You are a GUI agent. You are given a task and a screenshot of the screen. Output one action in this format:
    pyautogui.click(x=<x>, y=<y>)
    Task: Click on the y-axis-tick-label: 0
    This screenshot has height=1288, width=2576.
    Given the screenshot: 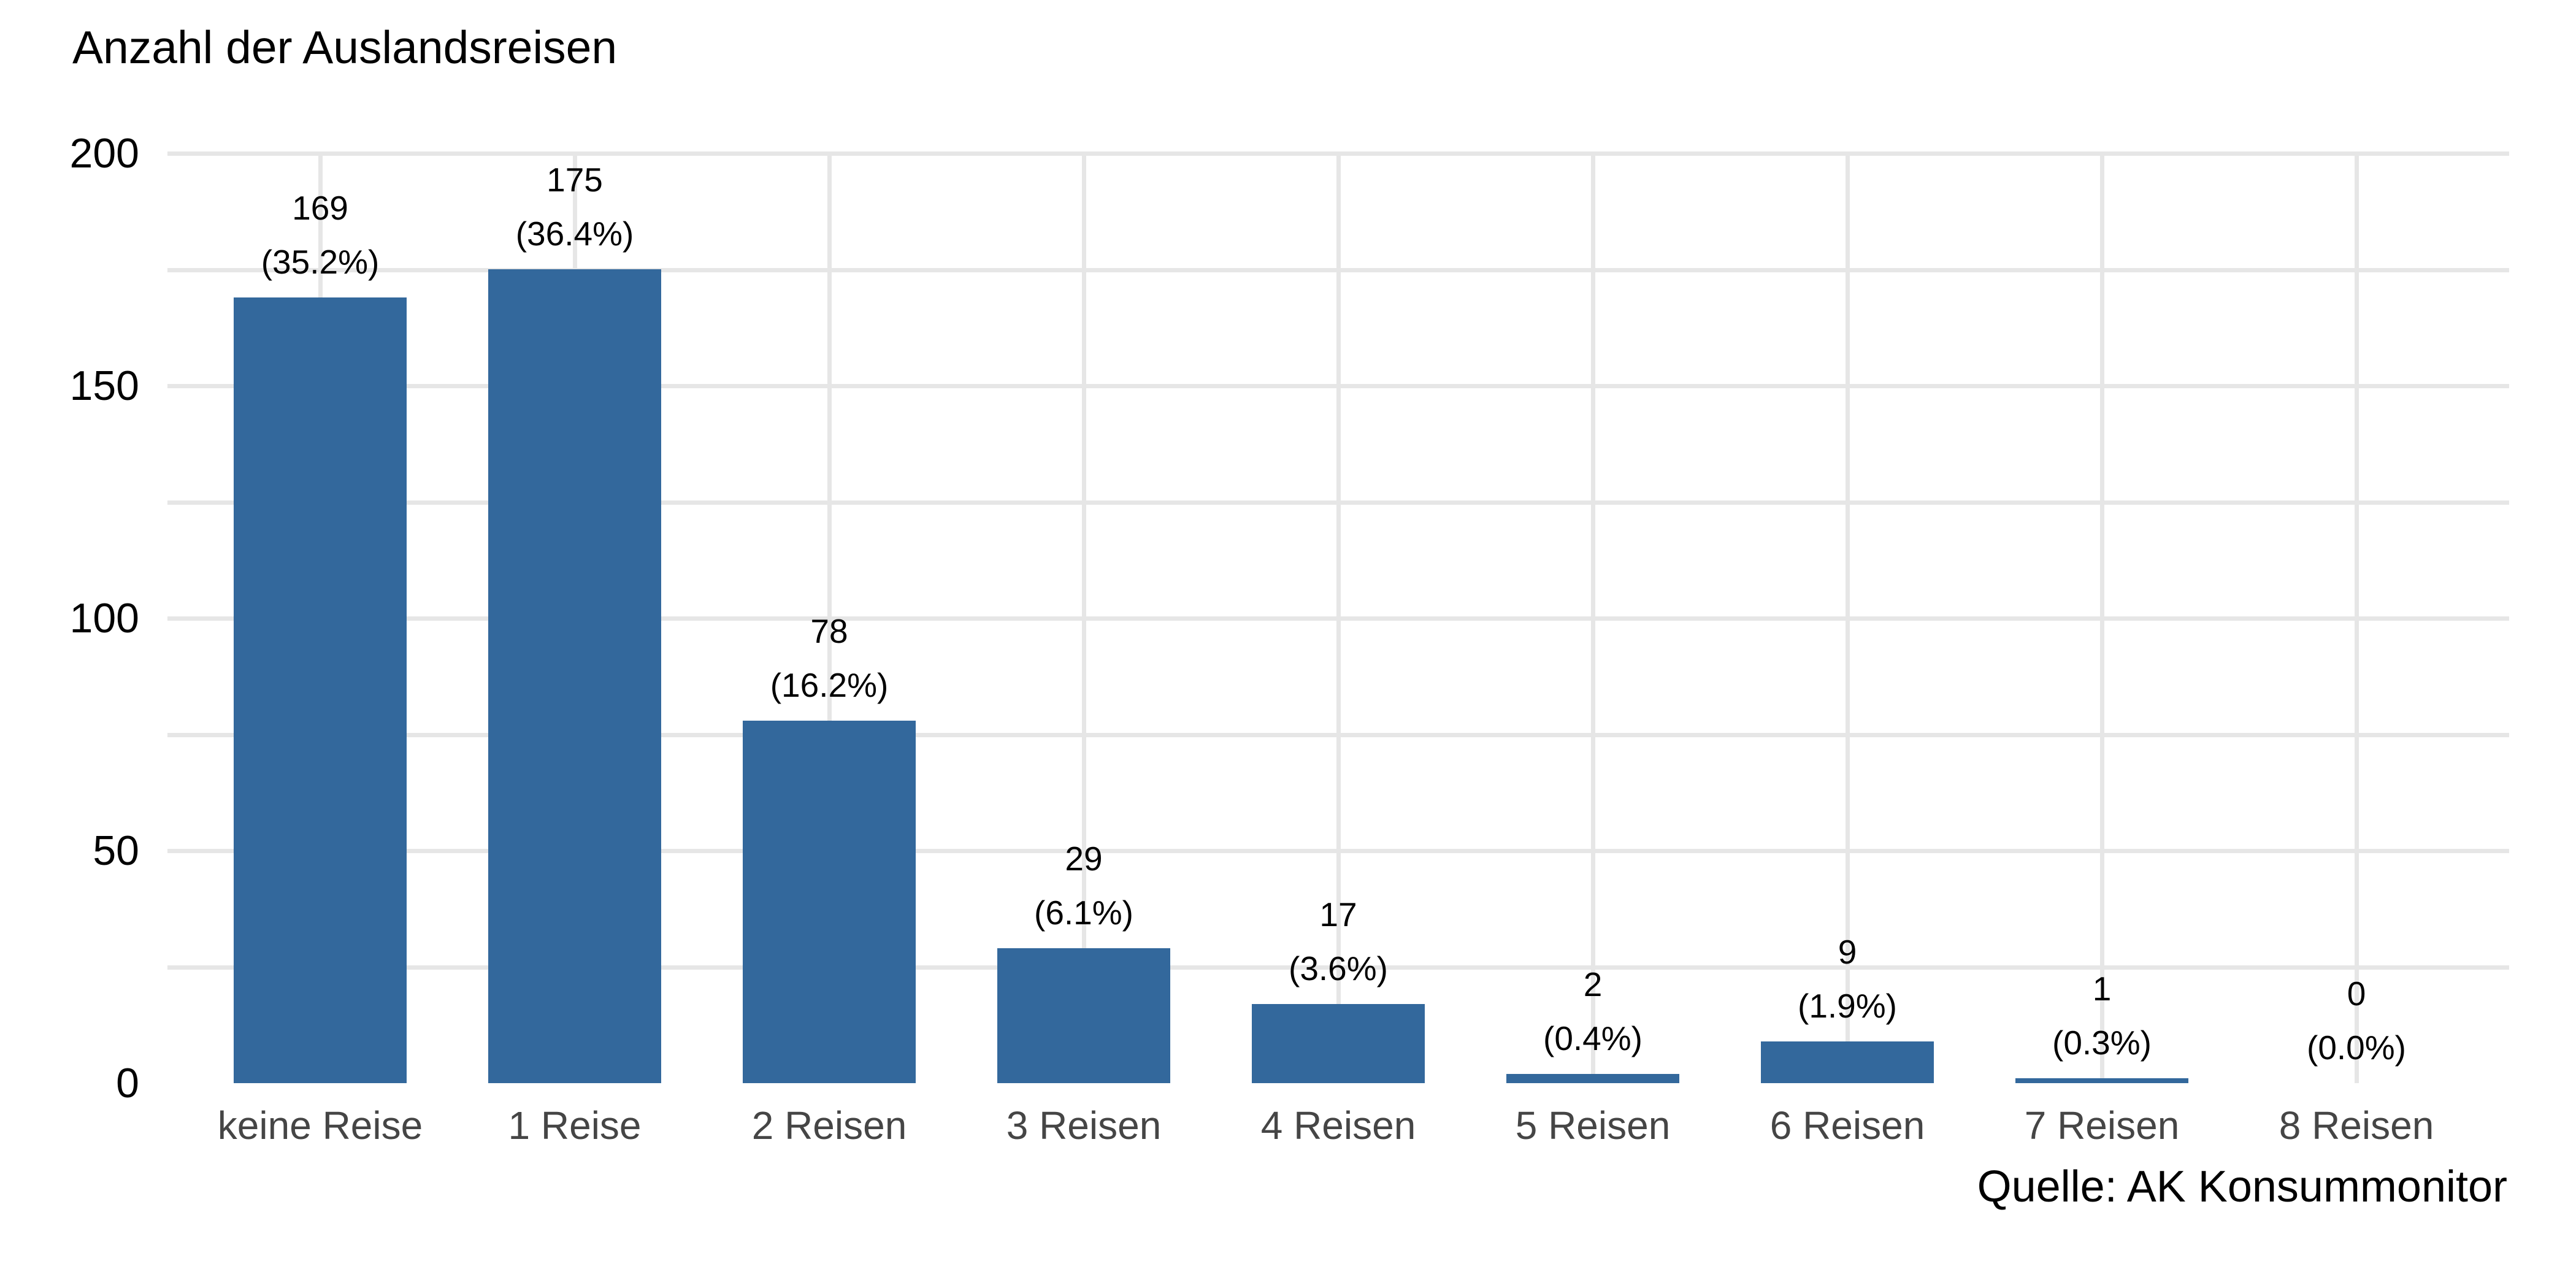 What is the action you would take?
    pyautogui.click(x=127, y=1083)
    